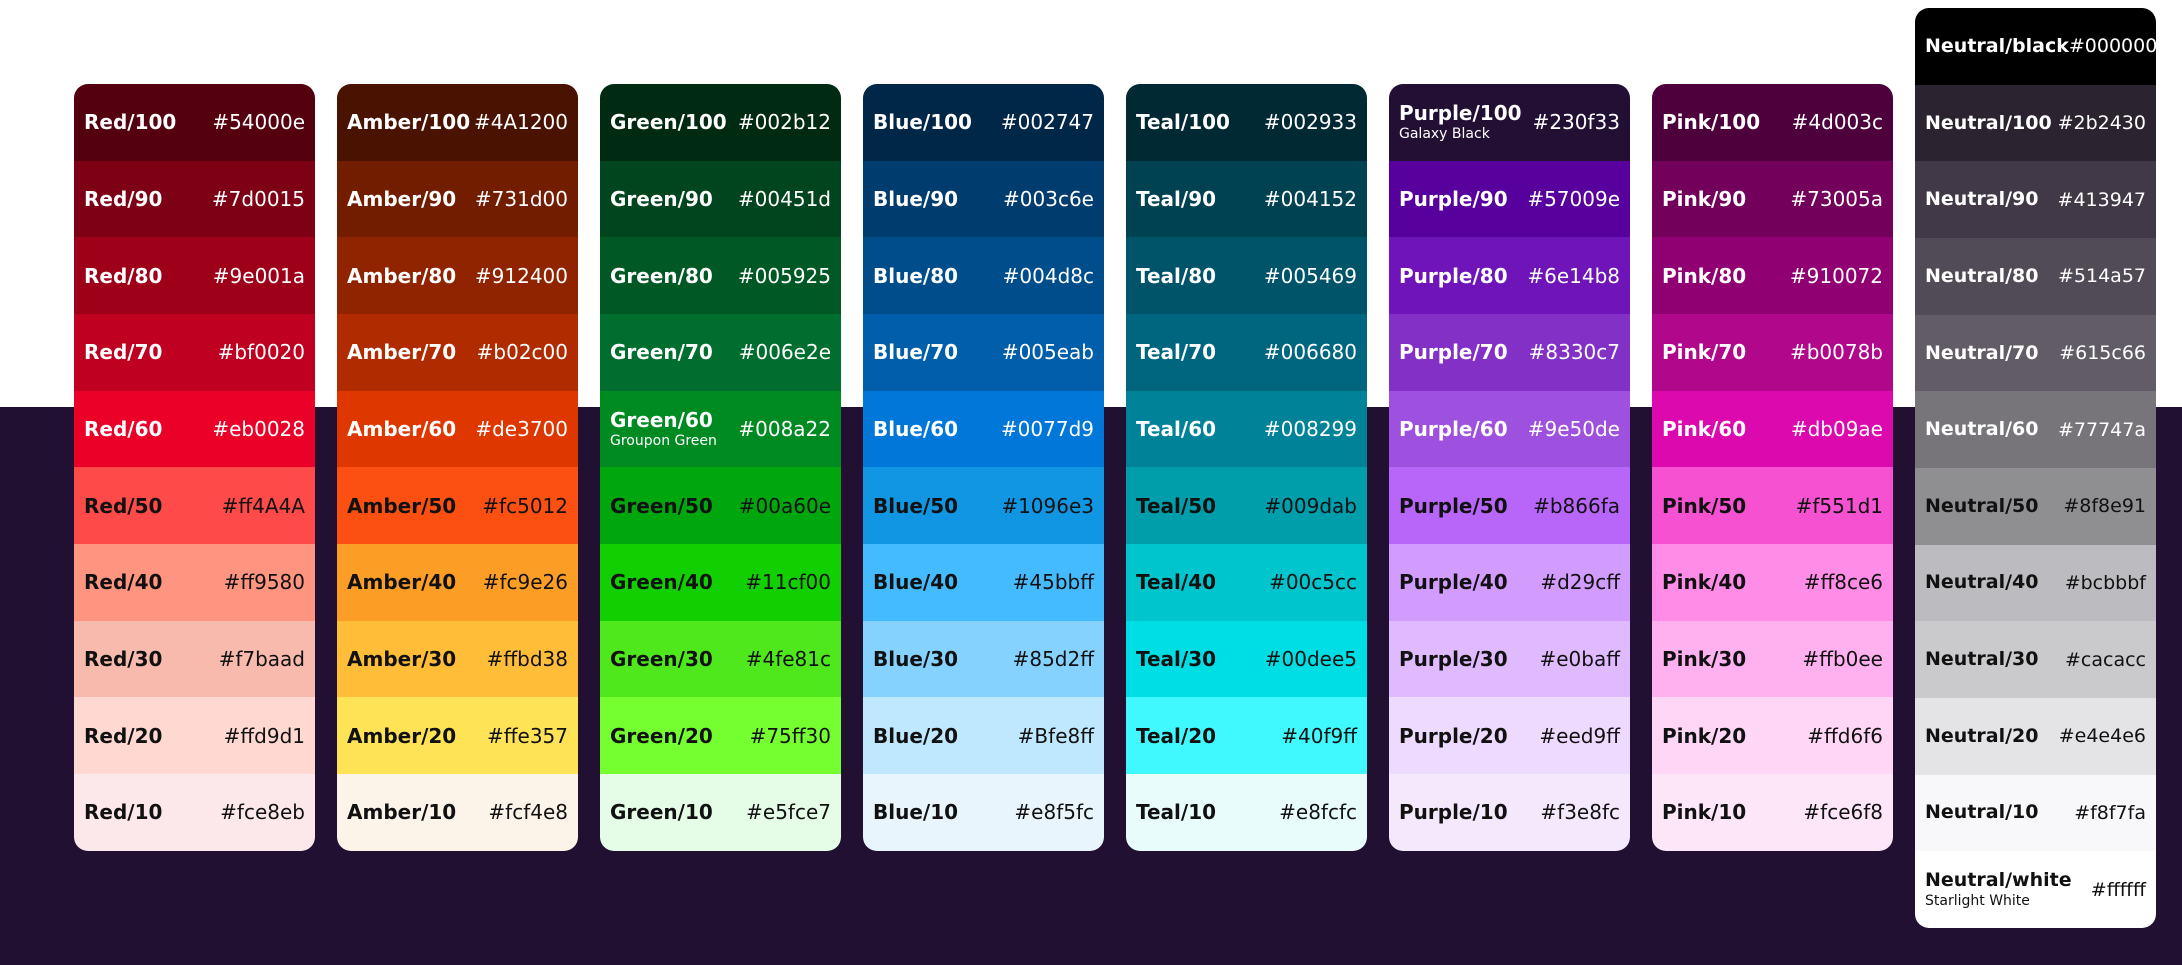 This screenshot has width=2182, height=965. I want to click on color-swatch: Pink/20 #ffd6f6, so click(1772, 735).